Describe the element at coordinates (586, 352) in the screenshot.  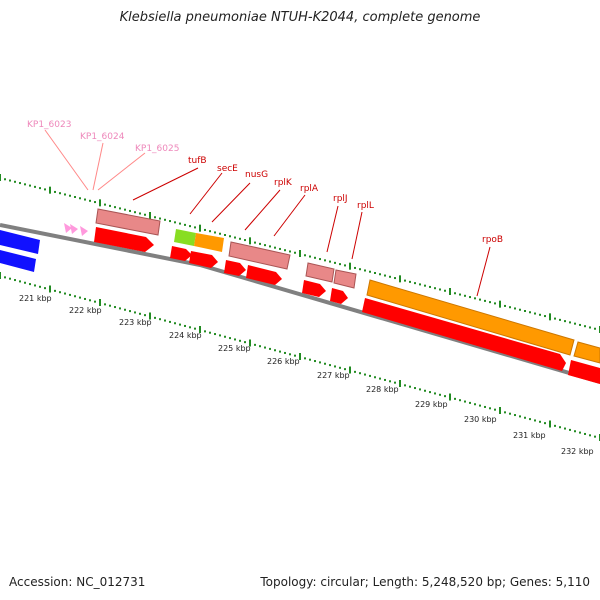
I see `feature-rpoC-orange` at that location.